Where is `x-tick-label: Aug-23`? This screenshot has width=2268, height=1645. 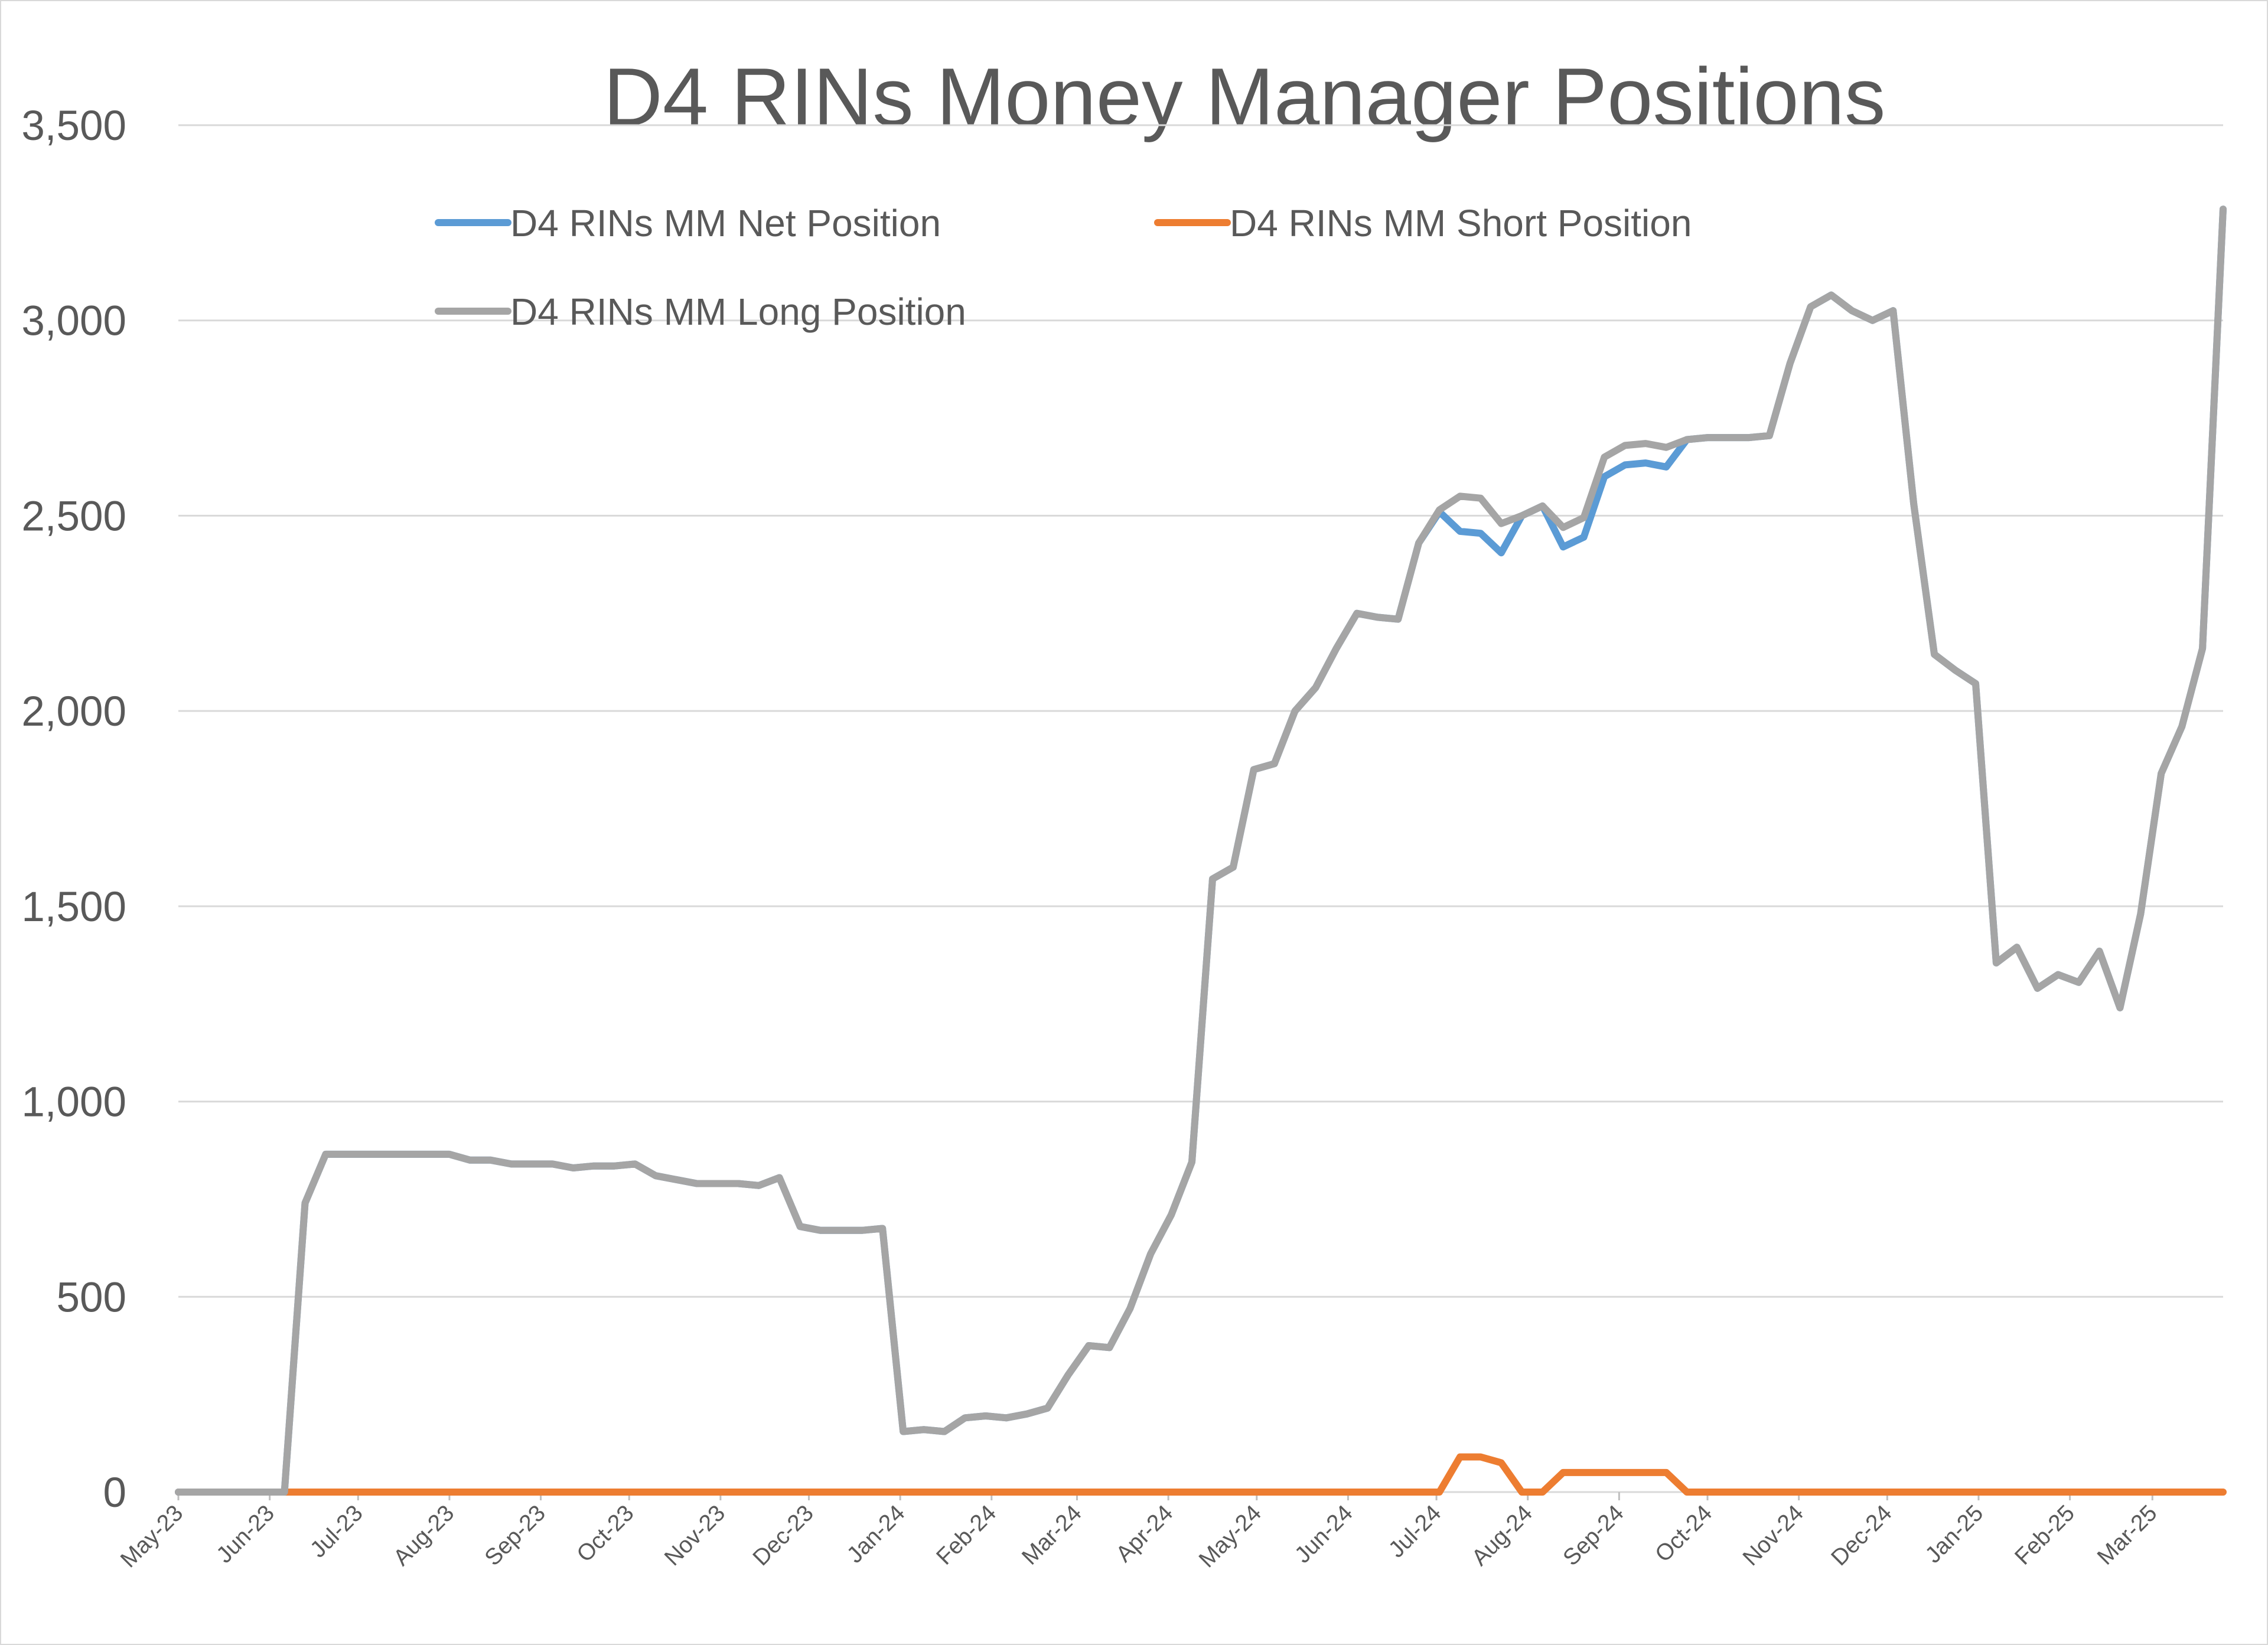 x-tick-label: Aug-23 is located at coordinates (424, 1535).